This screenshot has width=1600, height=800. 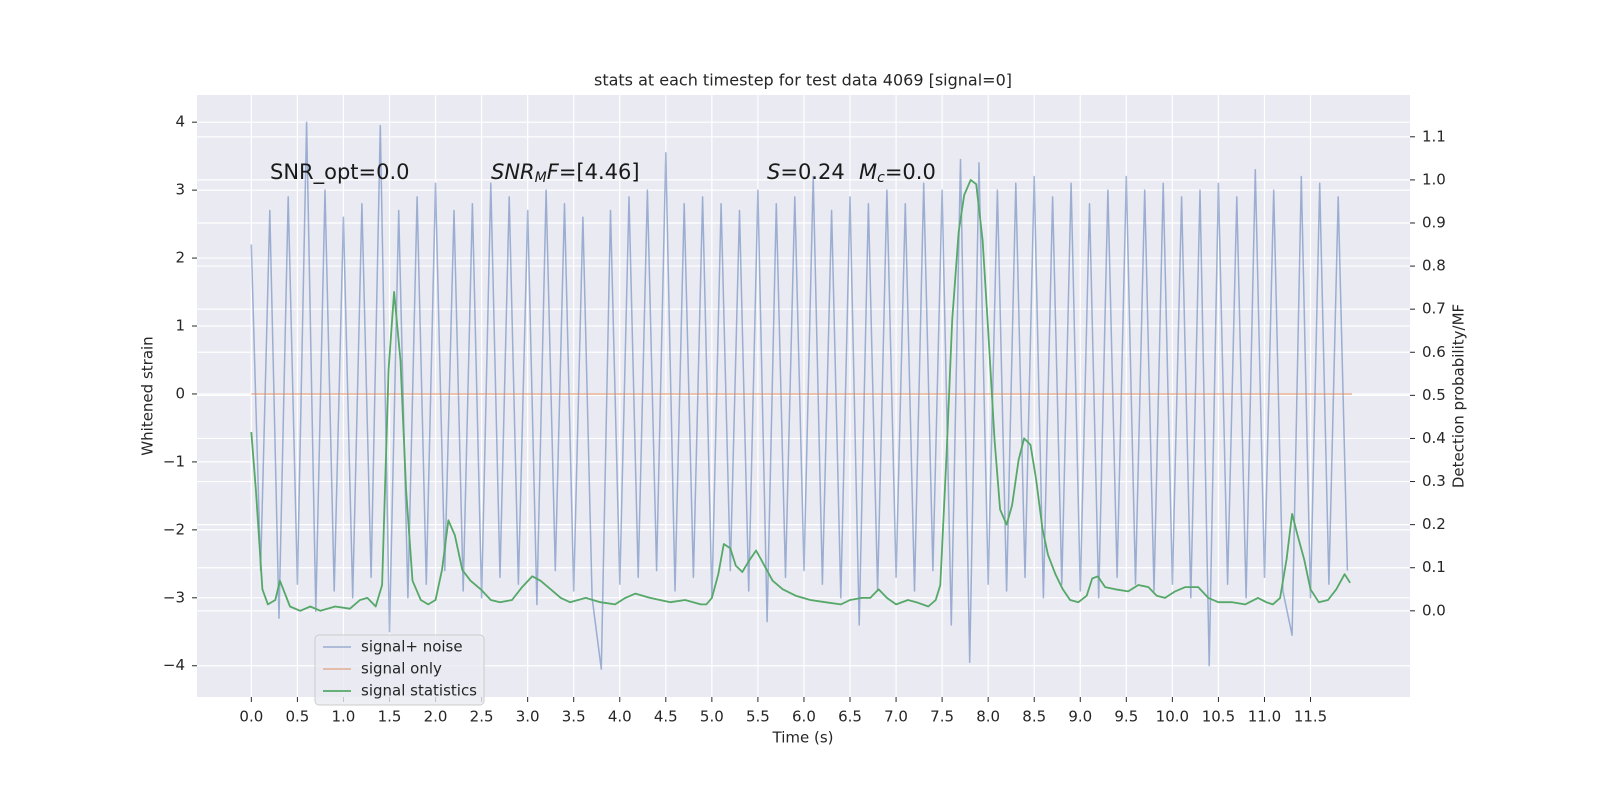 I want to click on y-tick-label: −1, so click(x=174, y=461).